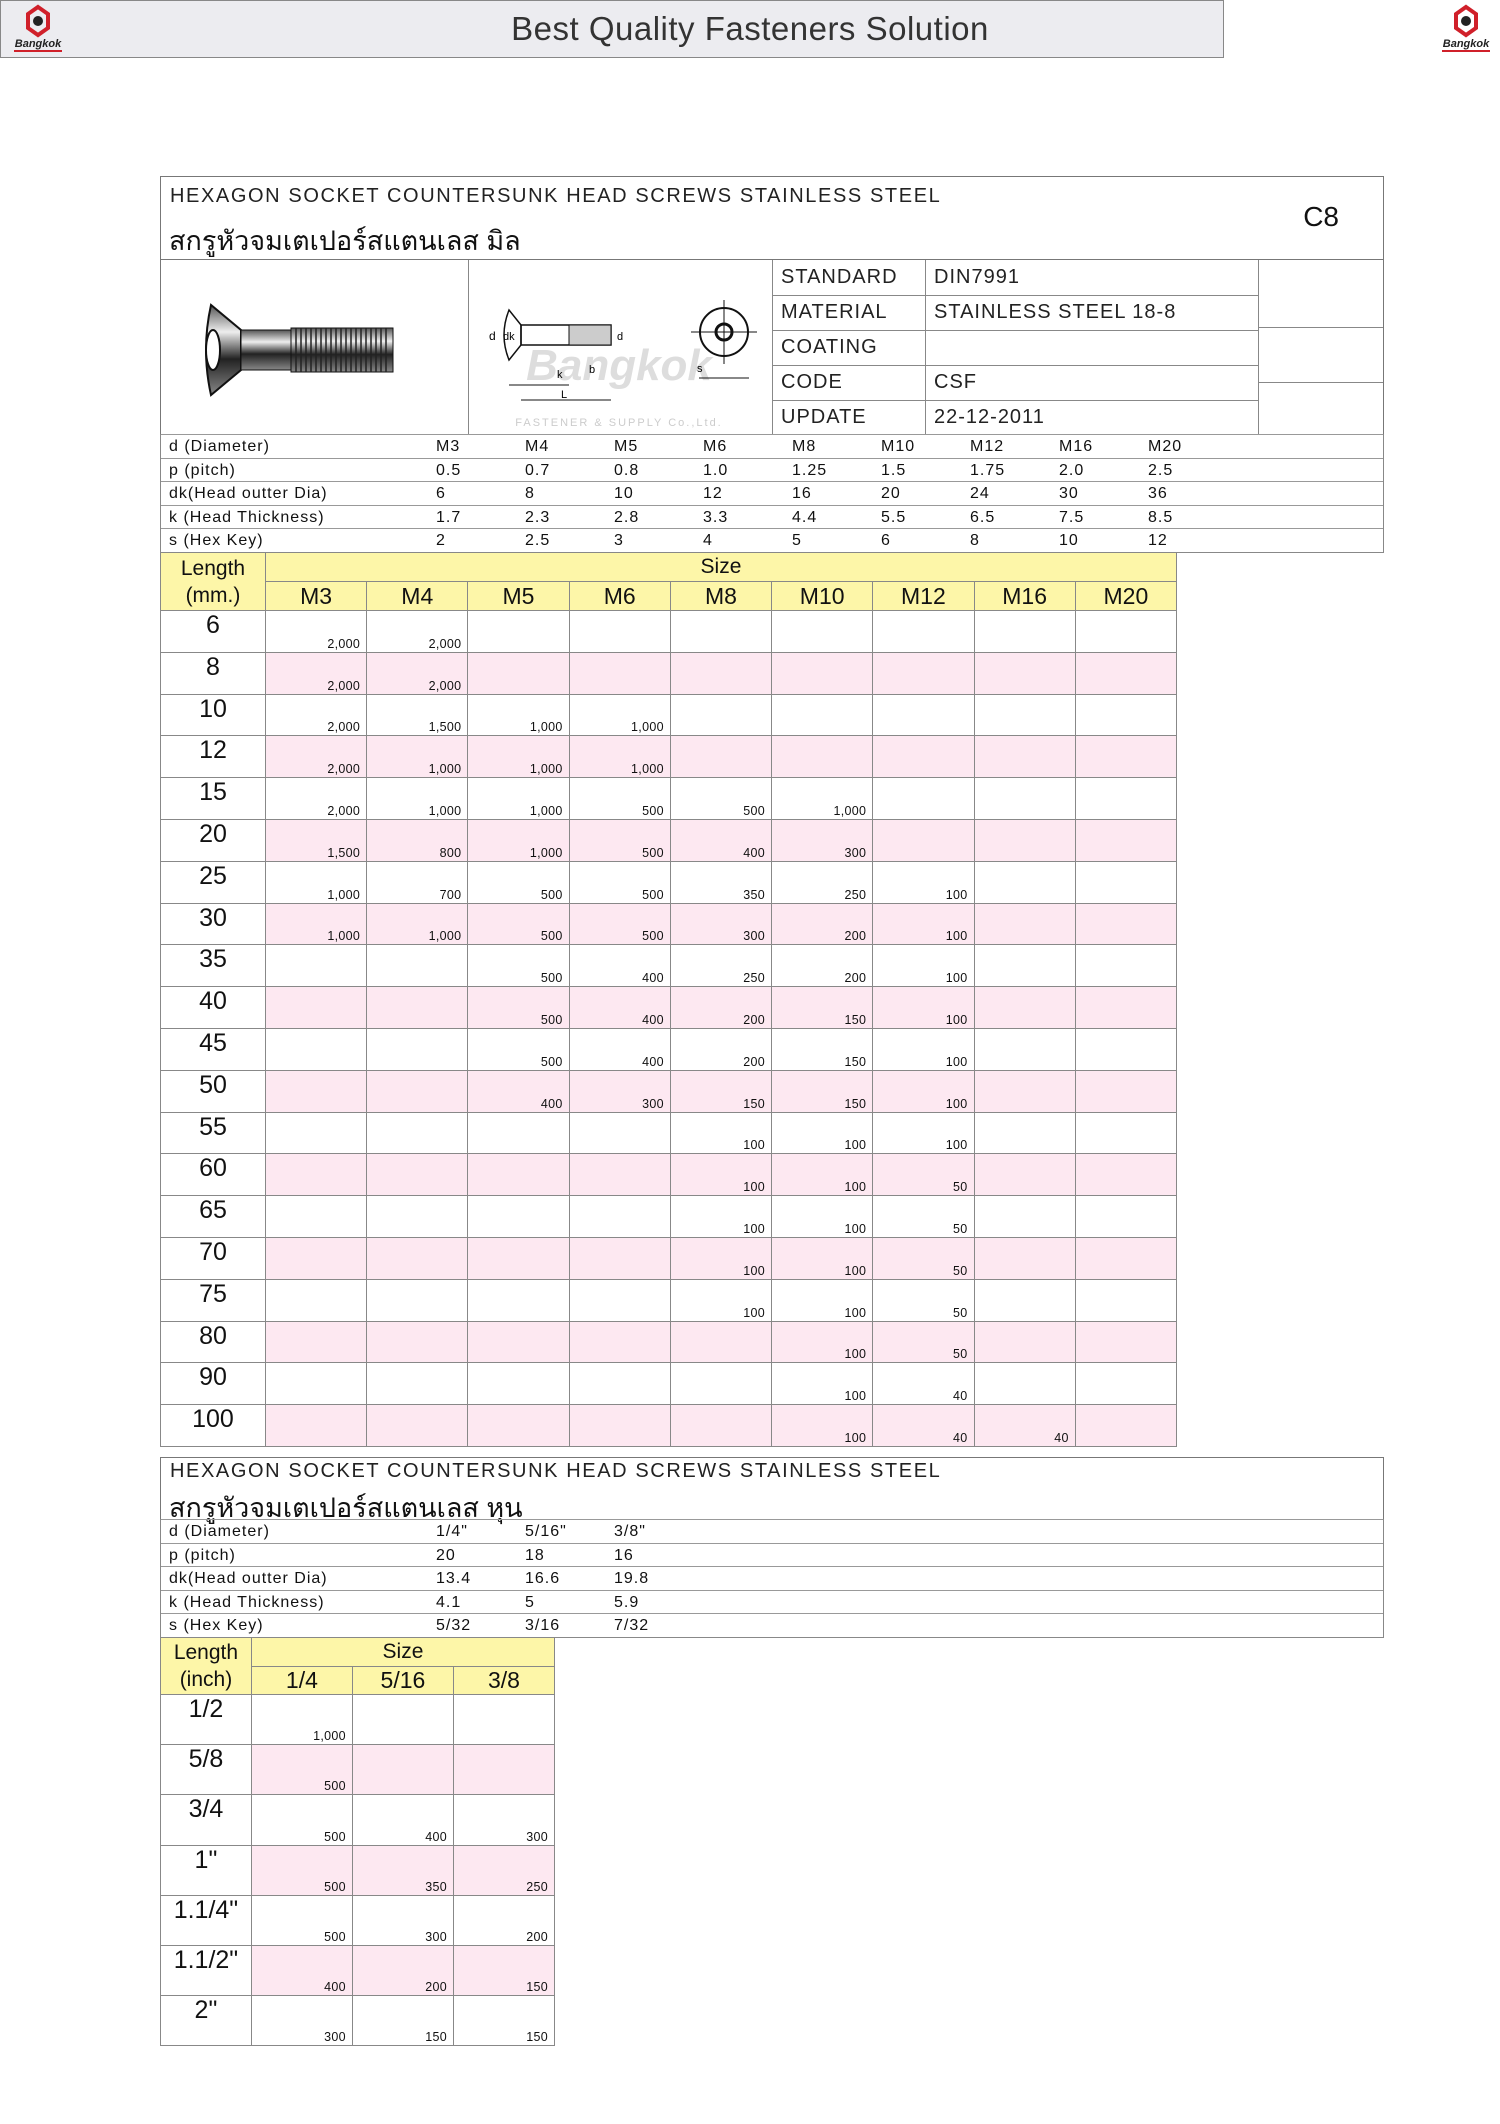 The width and height of the screenshot is (1500, 2124). I want to click on svg-text: FASTENER & SUPPLY Co.,Ltd., so click(619, 423).